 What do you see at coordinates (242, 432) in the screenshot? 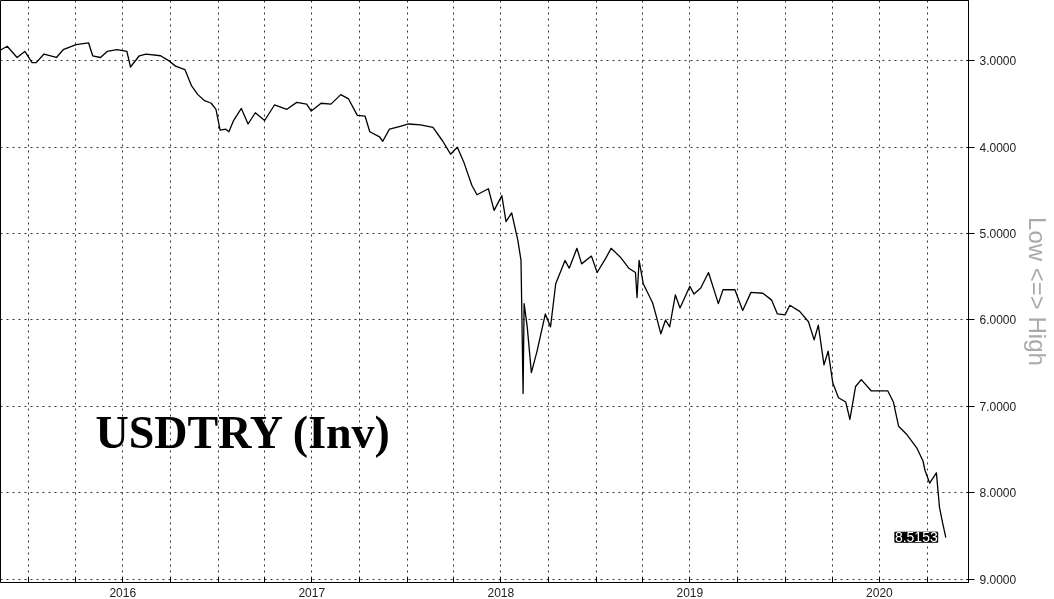
I see `annotation: USDTRY (Inv)` at bounding box center [242, 432].